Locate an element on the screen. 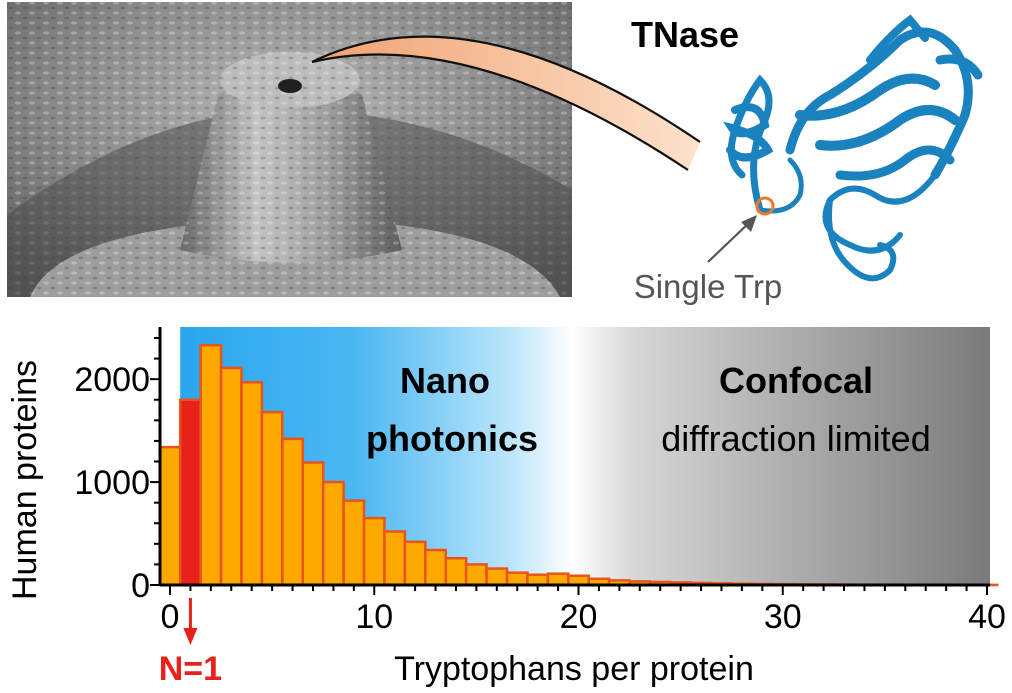 The image size is (1012, 693). y-axis-label: Human proteins is located at coordinates (25, 480).